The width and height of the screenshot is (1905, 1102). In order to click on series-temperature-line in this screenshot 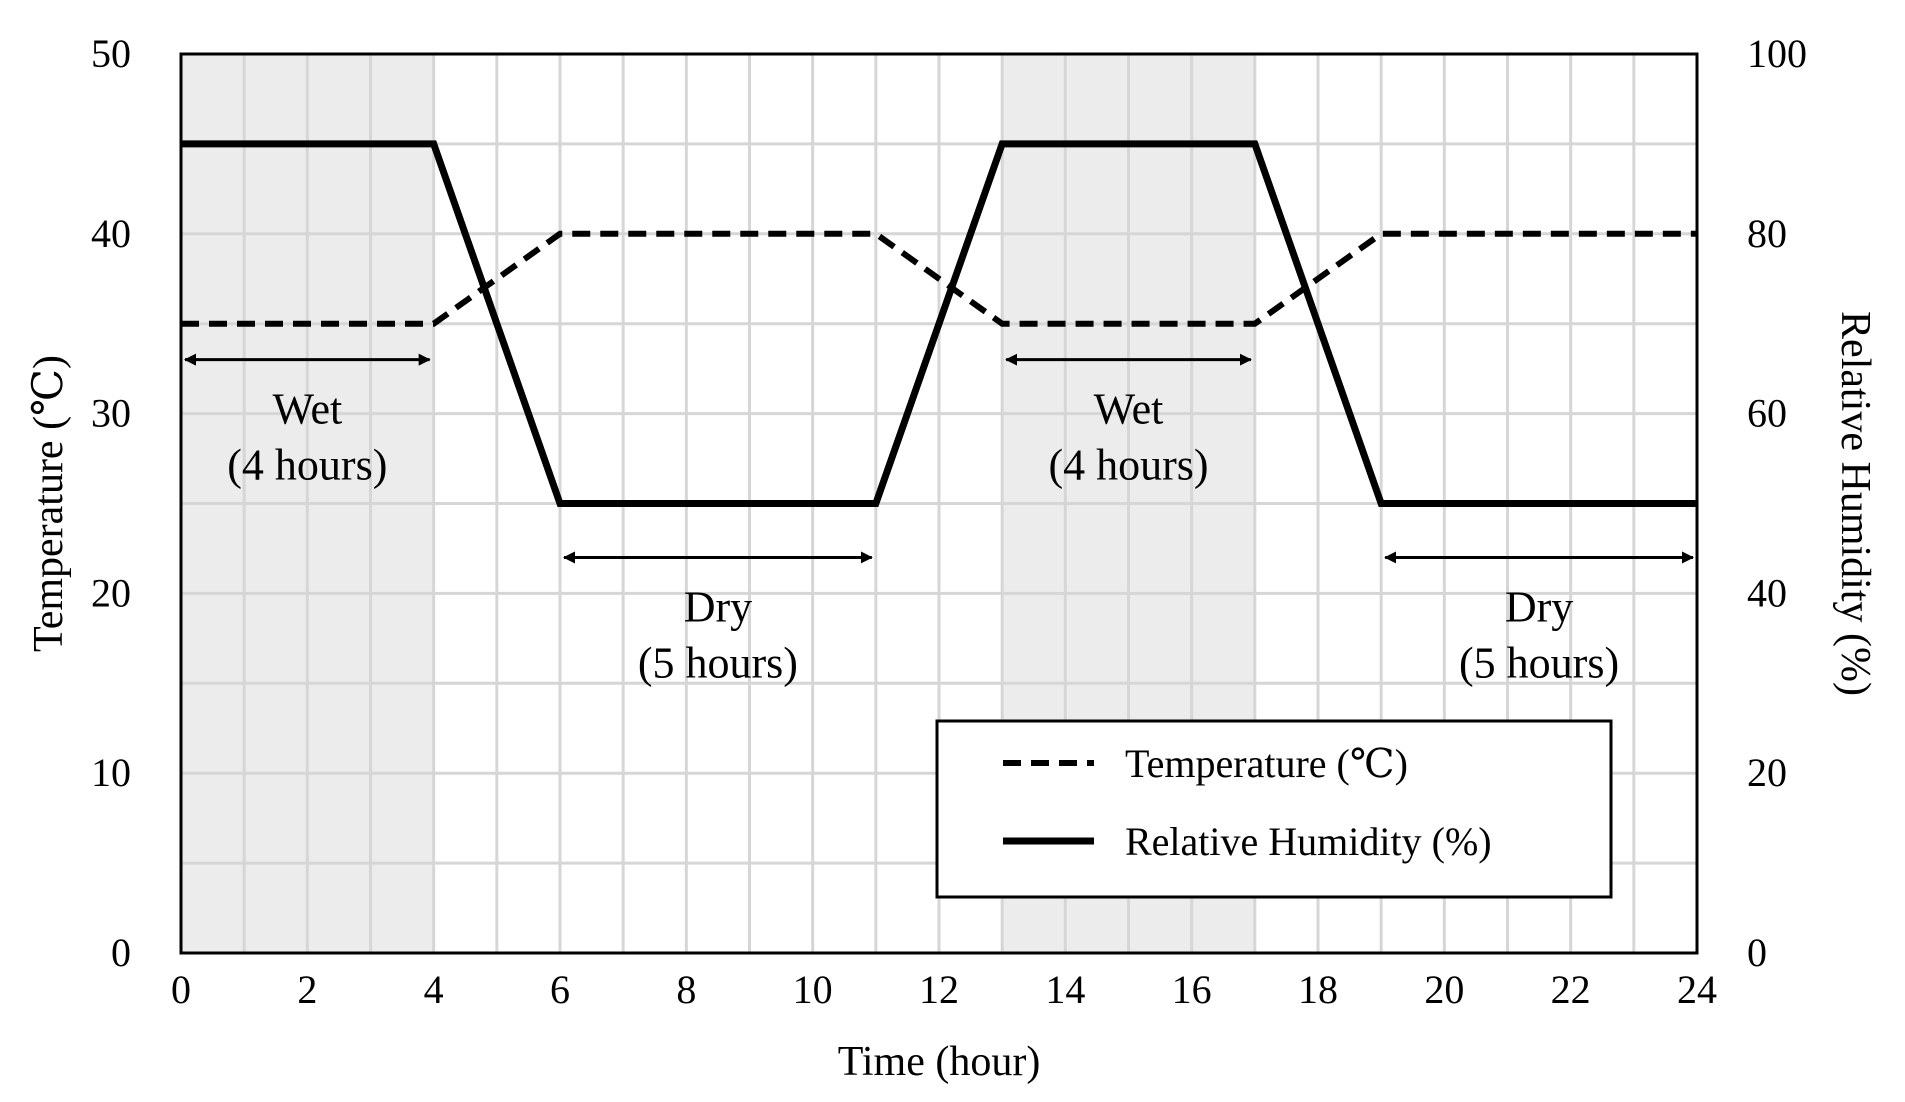, I will do `click(939, 278)`.